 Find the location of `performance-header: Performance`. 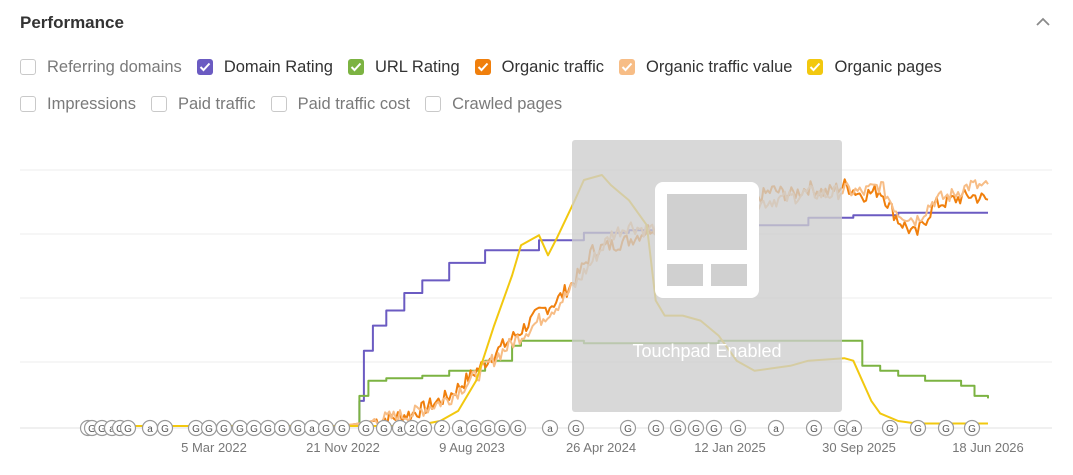

performance-header: Performance is located at coordinates (536, 24).